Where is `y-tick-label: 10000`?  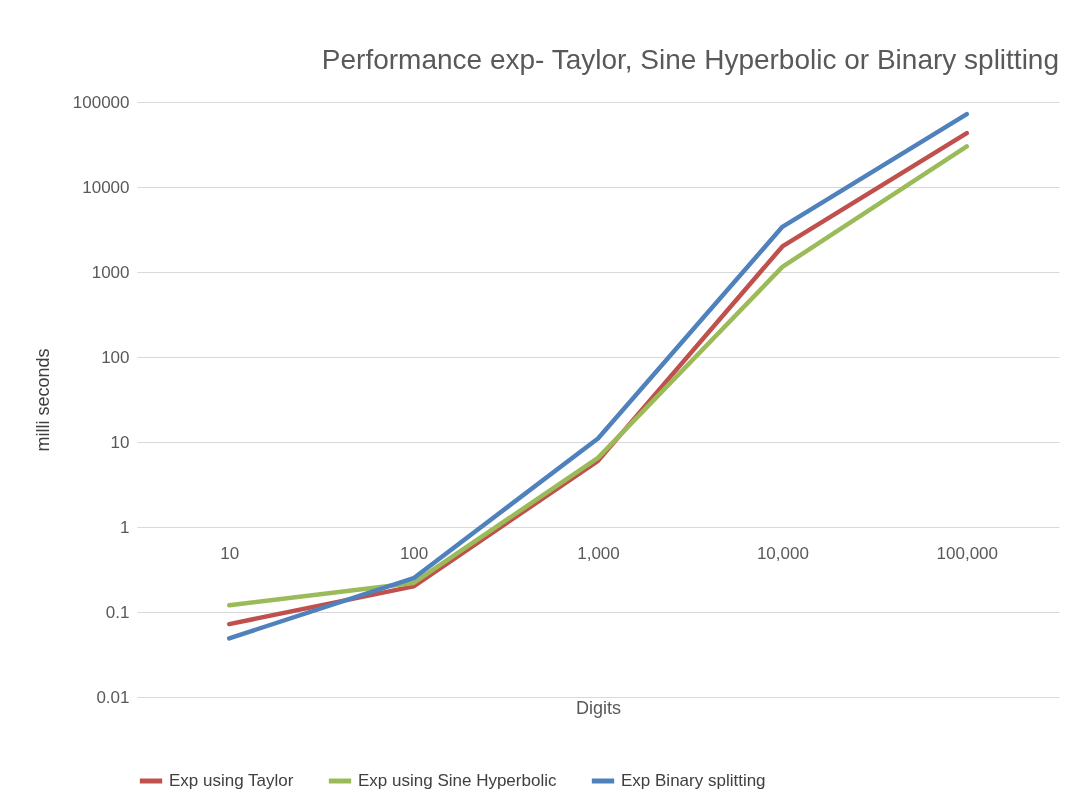
y-tick-label: 10000 is located at coordinates (106, 187).